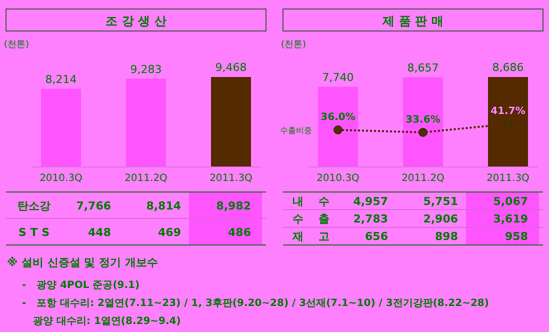 Image resolution: width=549 pixels, height=332 pixels. What do you see at coordinates (169, 232) in the screenshot?
I see `text: 469` at bounding box center [169, 232].